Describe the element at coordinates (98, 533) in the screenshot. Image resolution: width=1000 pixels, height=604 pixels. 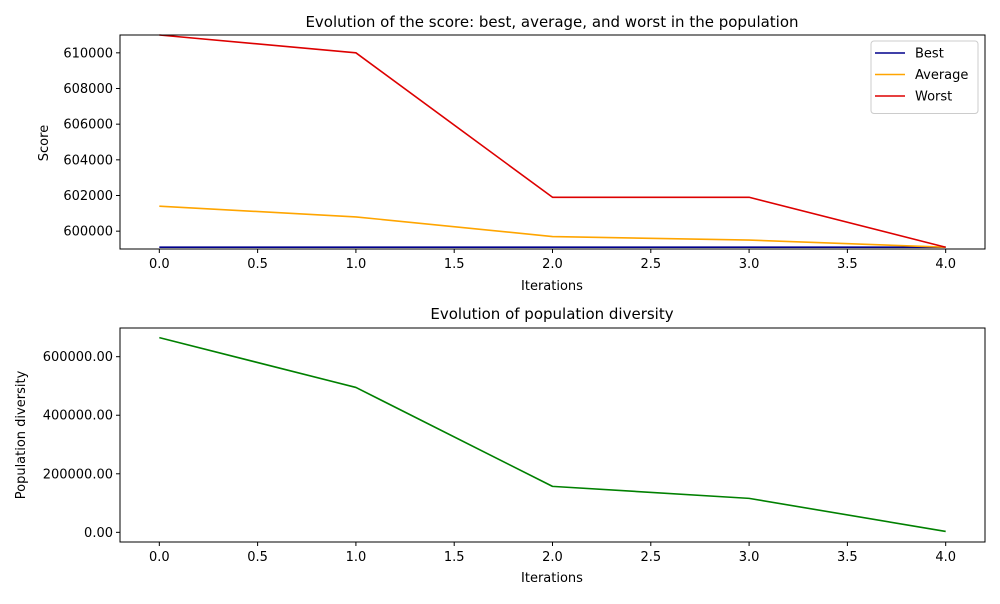
I see `y-tick-label: 0.00` at that location.